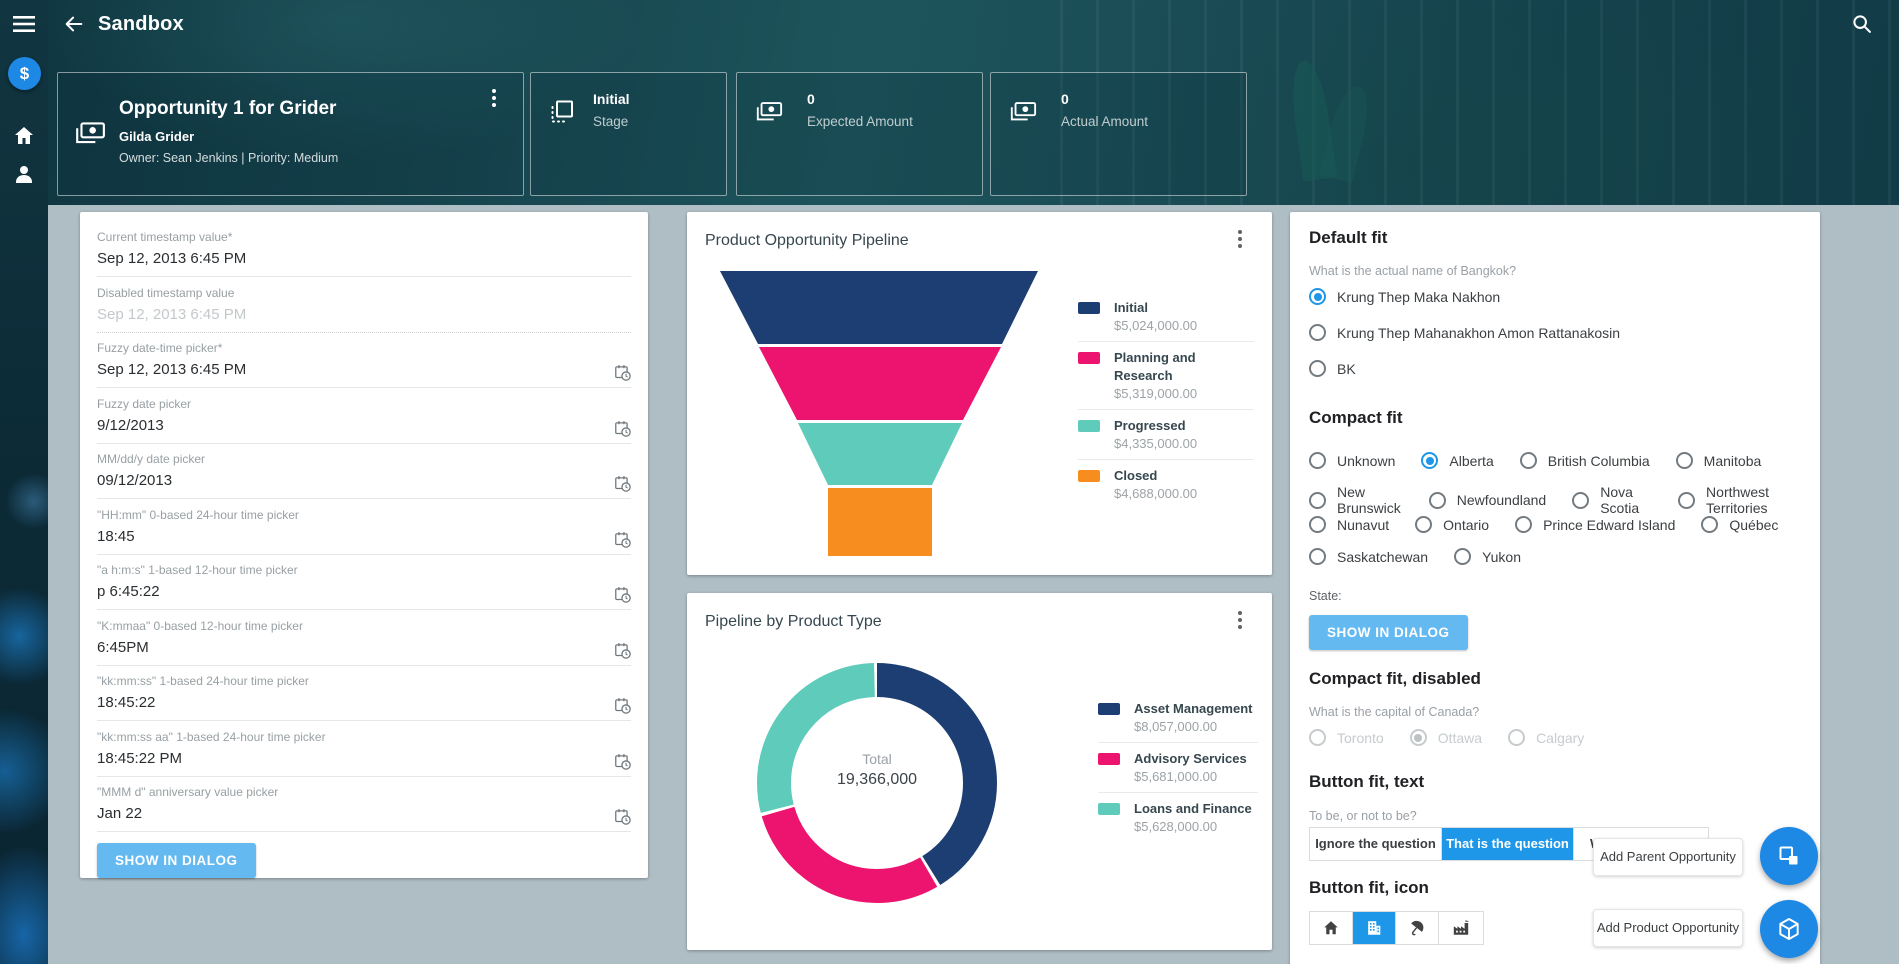 This screenshot has height=964, width=1899. Describe the element at coordinates (1089, 426) in the screenshot. I see `legend-swatch` at that location.